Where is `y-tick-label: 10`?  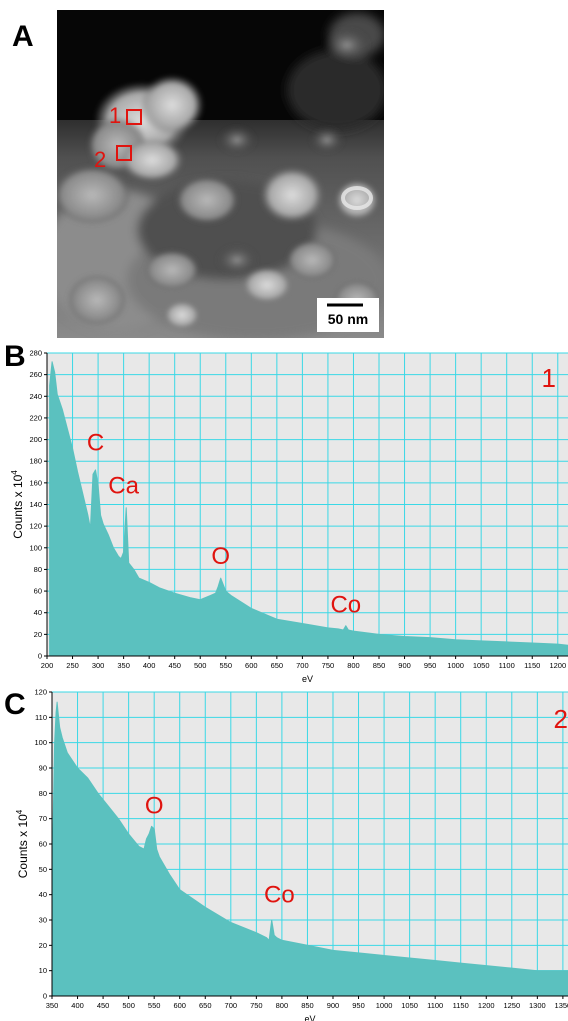 y-tick-label: 10 is located at coordinates (43, 970).